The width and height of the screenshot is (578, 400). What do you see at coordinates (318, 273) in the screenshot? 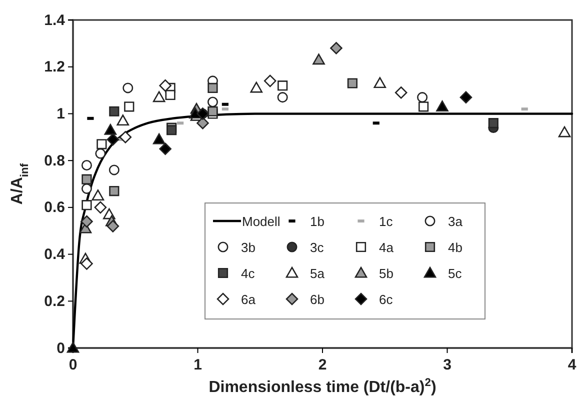
I see `legend-label: 5a` at bounding box center [318, 273].